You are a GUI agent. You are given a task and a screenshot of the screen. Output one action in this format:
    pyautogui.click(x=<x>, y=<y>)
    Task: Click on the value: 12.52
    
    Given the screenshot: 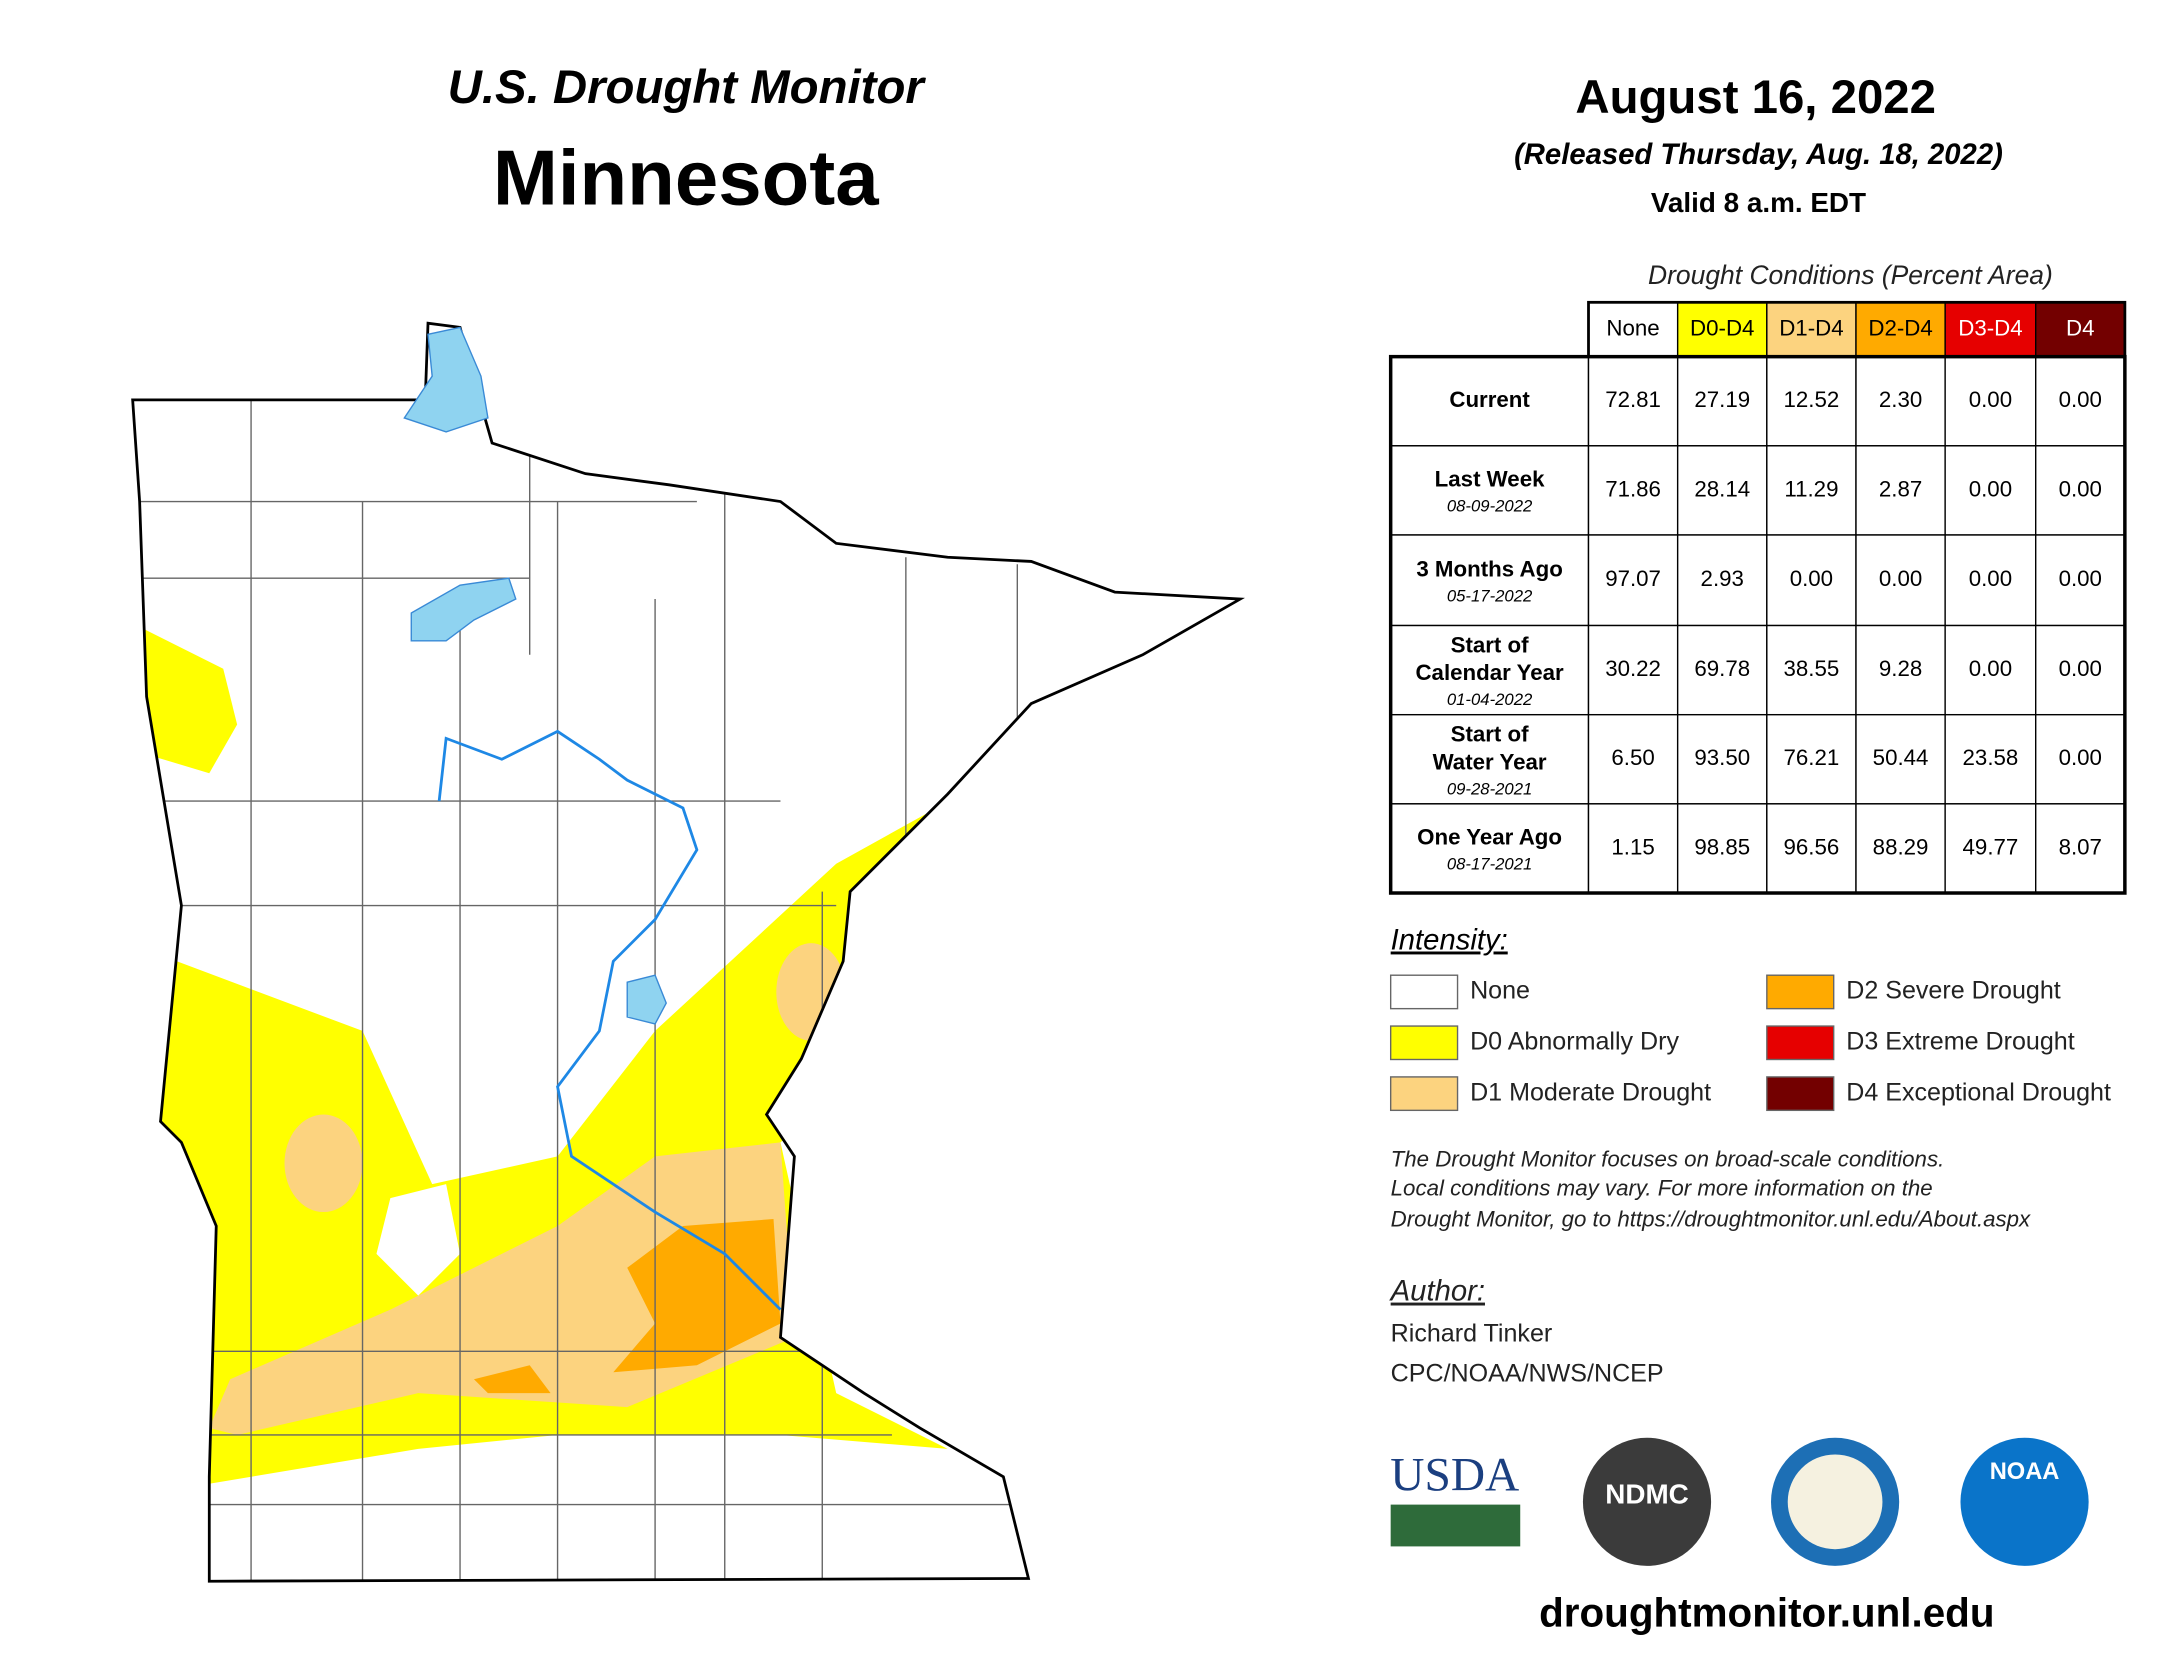 What is the action you would take?
    pyautogui.click(x=1812, y=399)
    